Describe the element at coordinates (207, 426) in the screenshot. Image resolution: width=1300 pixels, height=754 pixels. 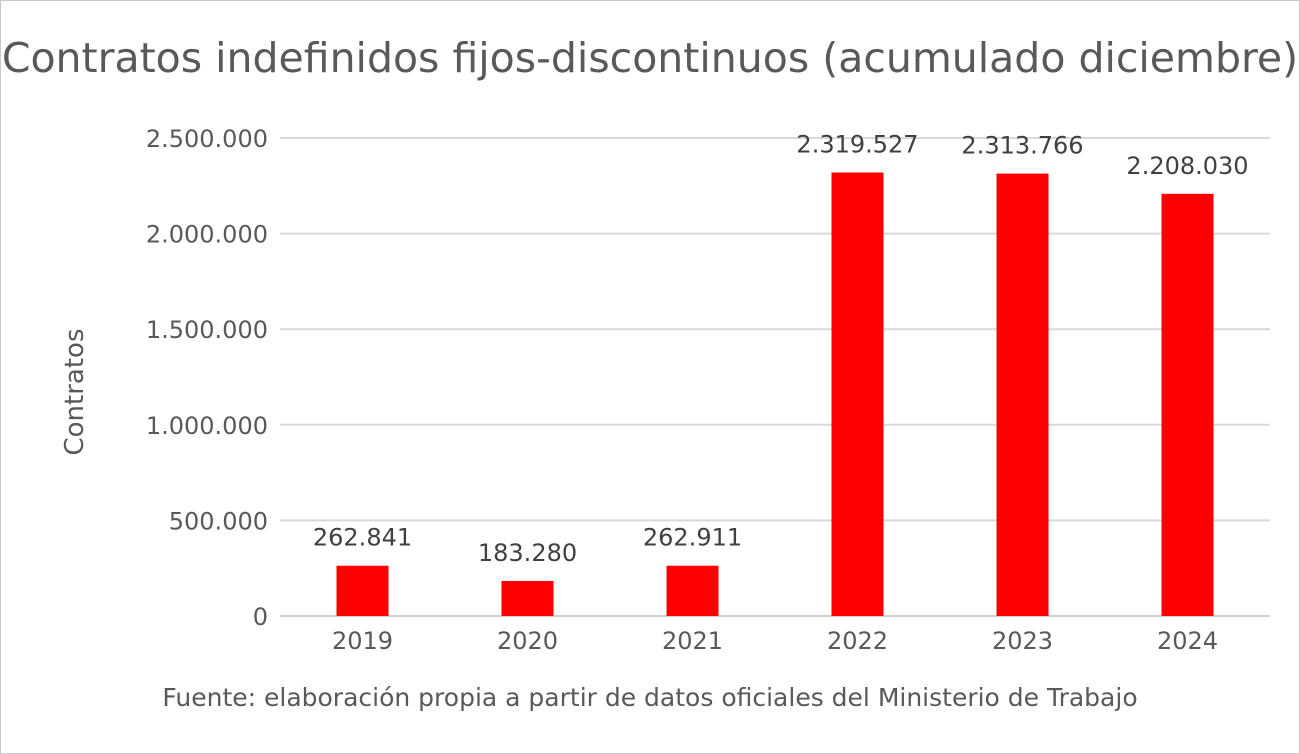
I see `y-tick-label: 1.000.000` at that location.